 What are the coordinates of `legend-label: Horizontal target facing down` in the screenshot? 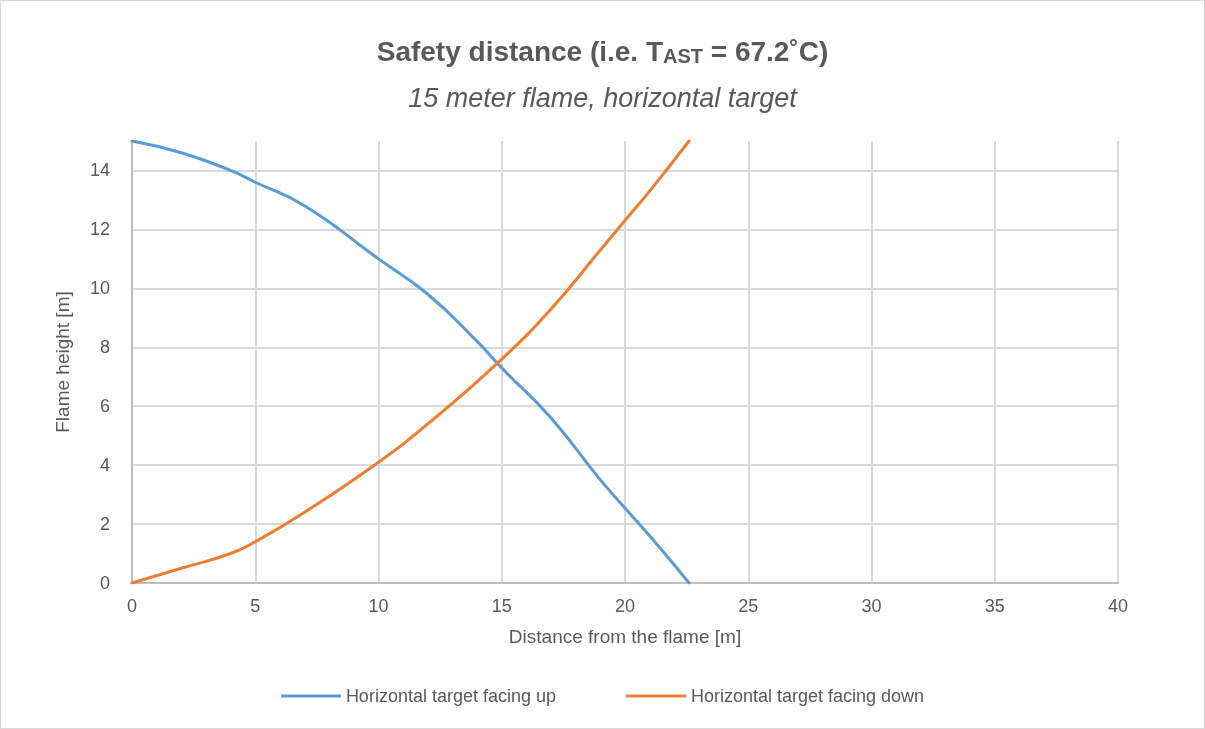 It's located at (808, 696).